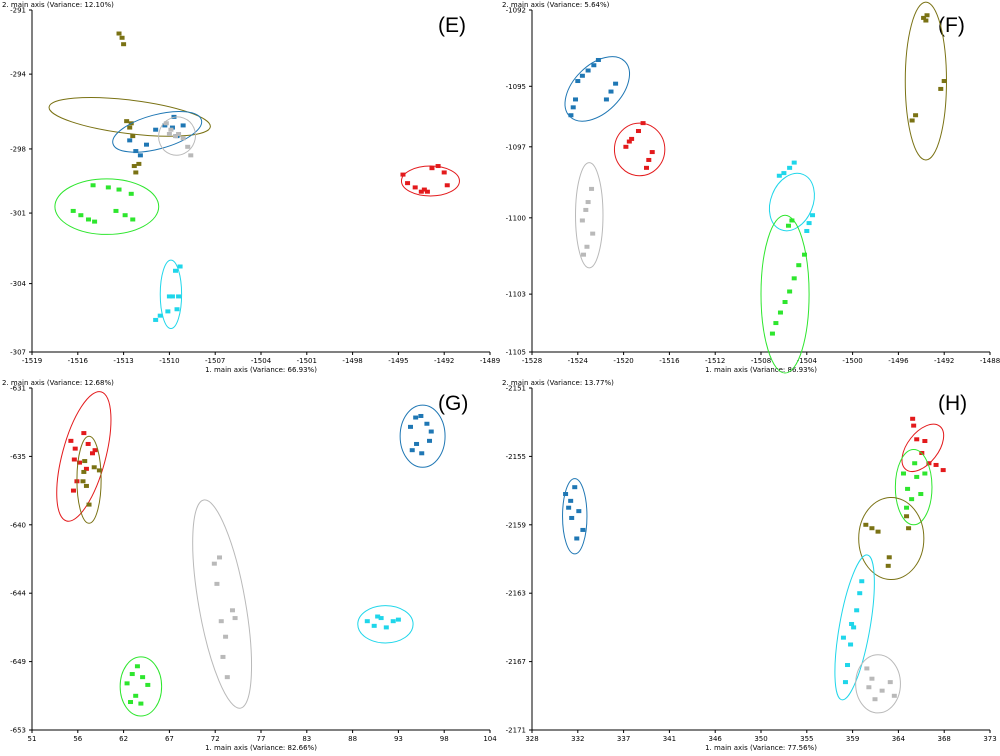  Describe the element at coordinates (516, 662) in the screenshot. I see `y-tick-label: -2167` at that location.